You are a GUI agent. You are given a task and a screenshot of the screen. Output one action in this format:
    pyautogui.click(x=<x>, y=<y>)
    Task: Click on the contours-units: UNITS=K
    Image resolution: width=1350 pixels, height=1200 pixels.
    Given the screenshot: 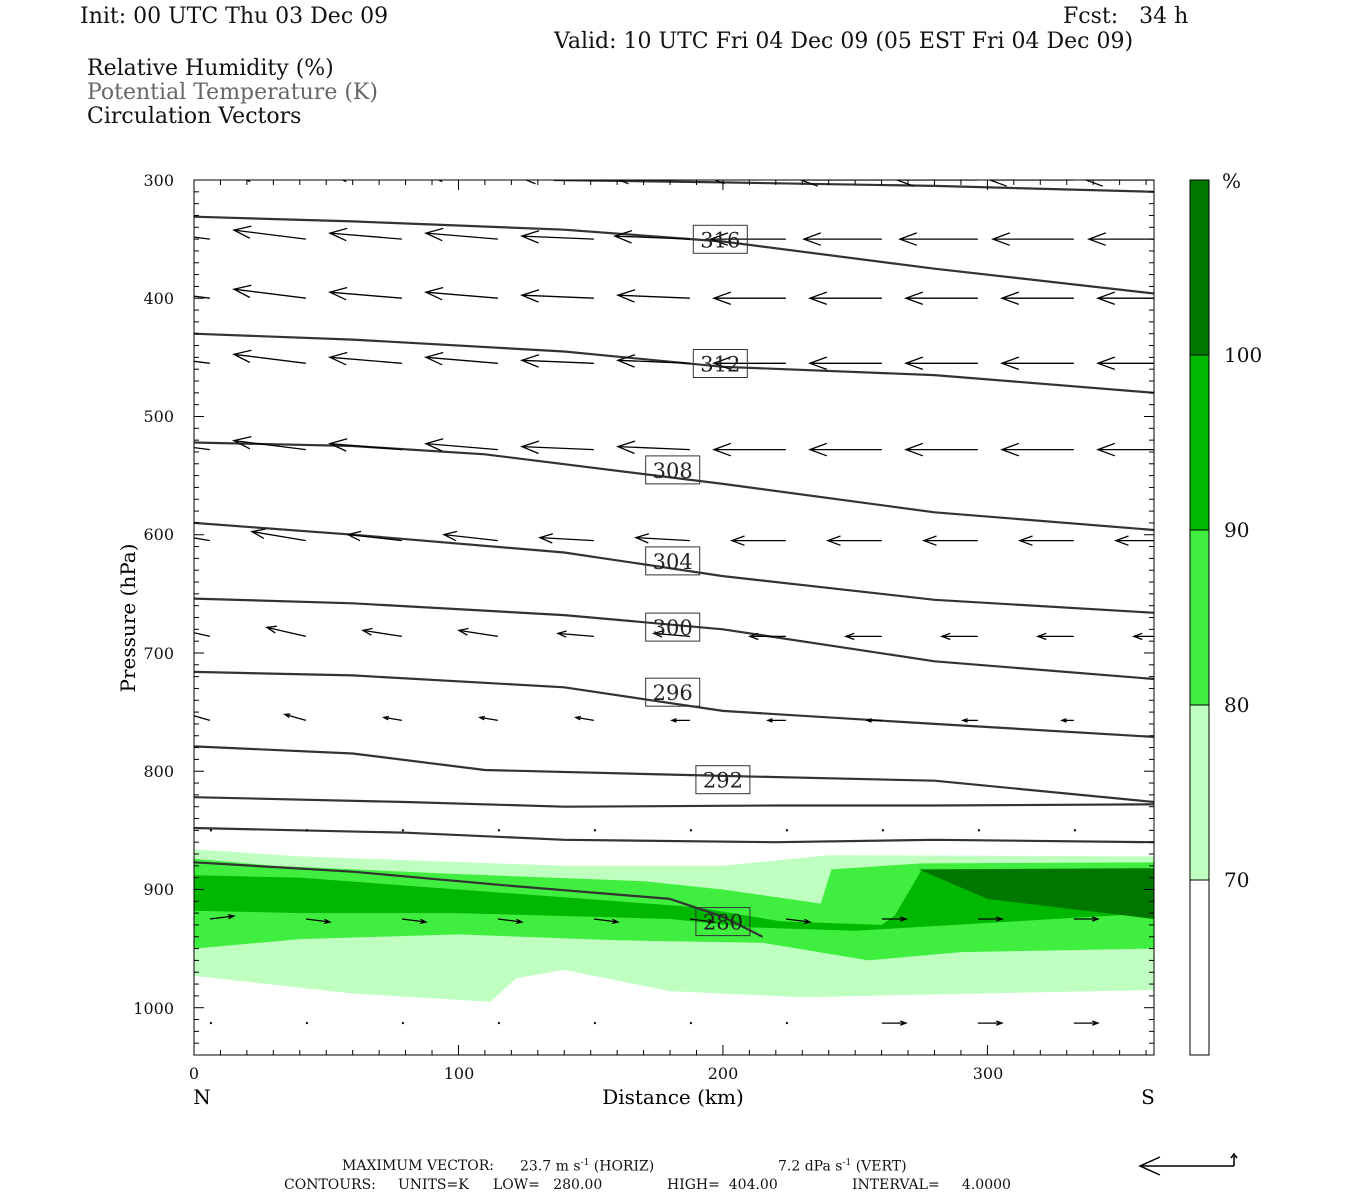 What is the action you would take?
    pyautogui.click(x=433, y=1185)
    